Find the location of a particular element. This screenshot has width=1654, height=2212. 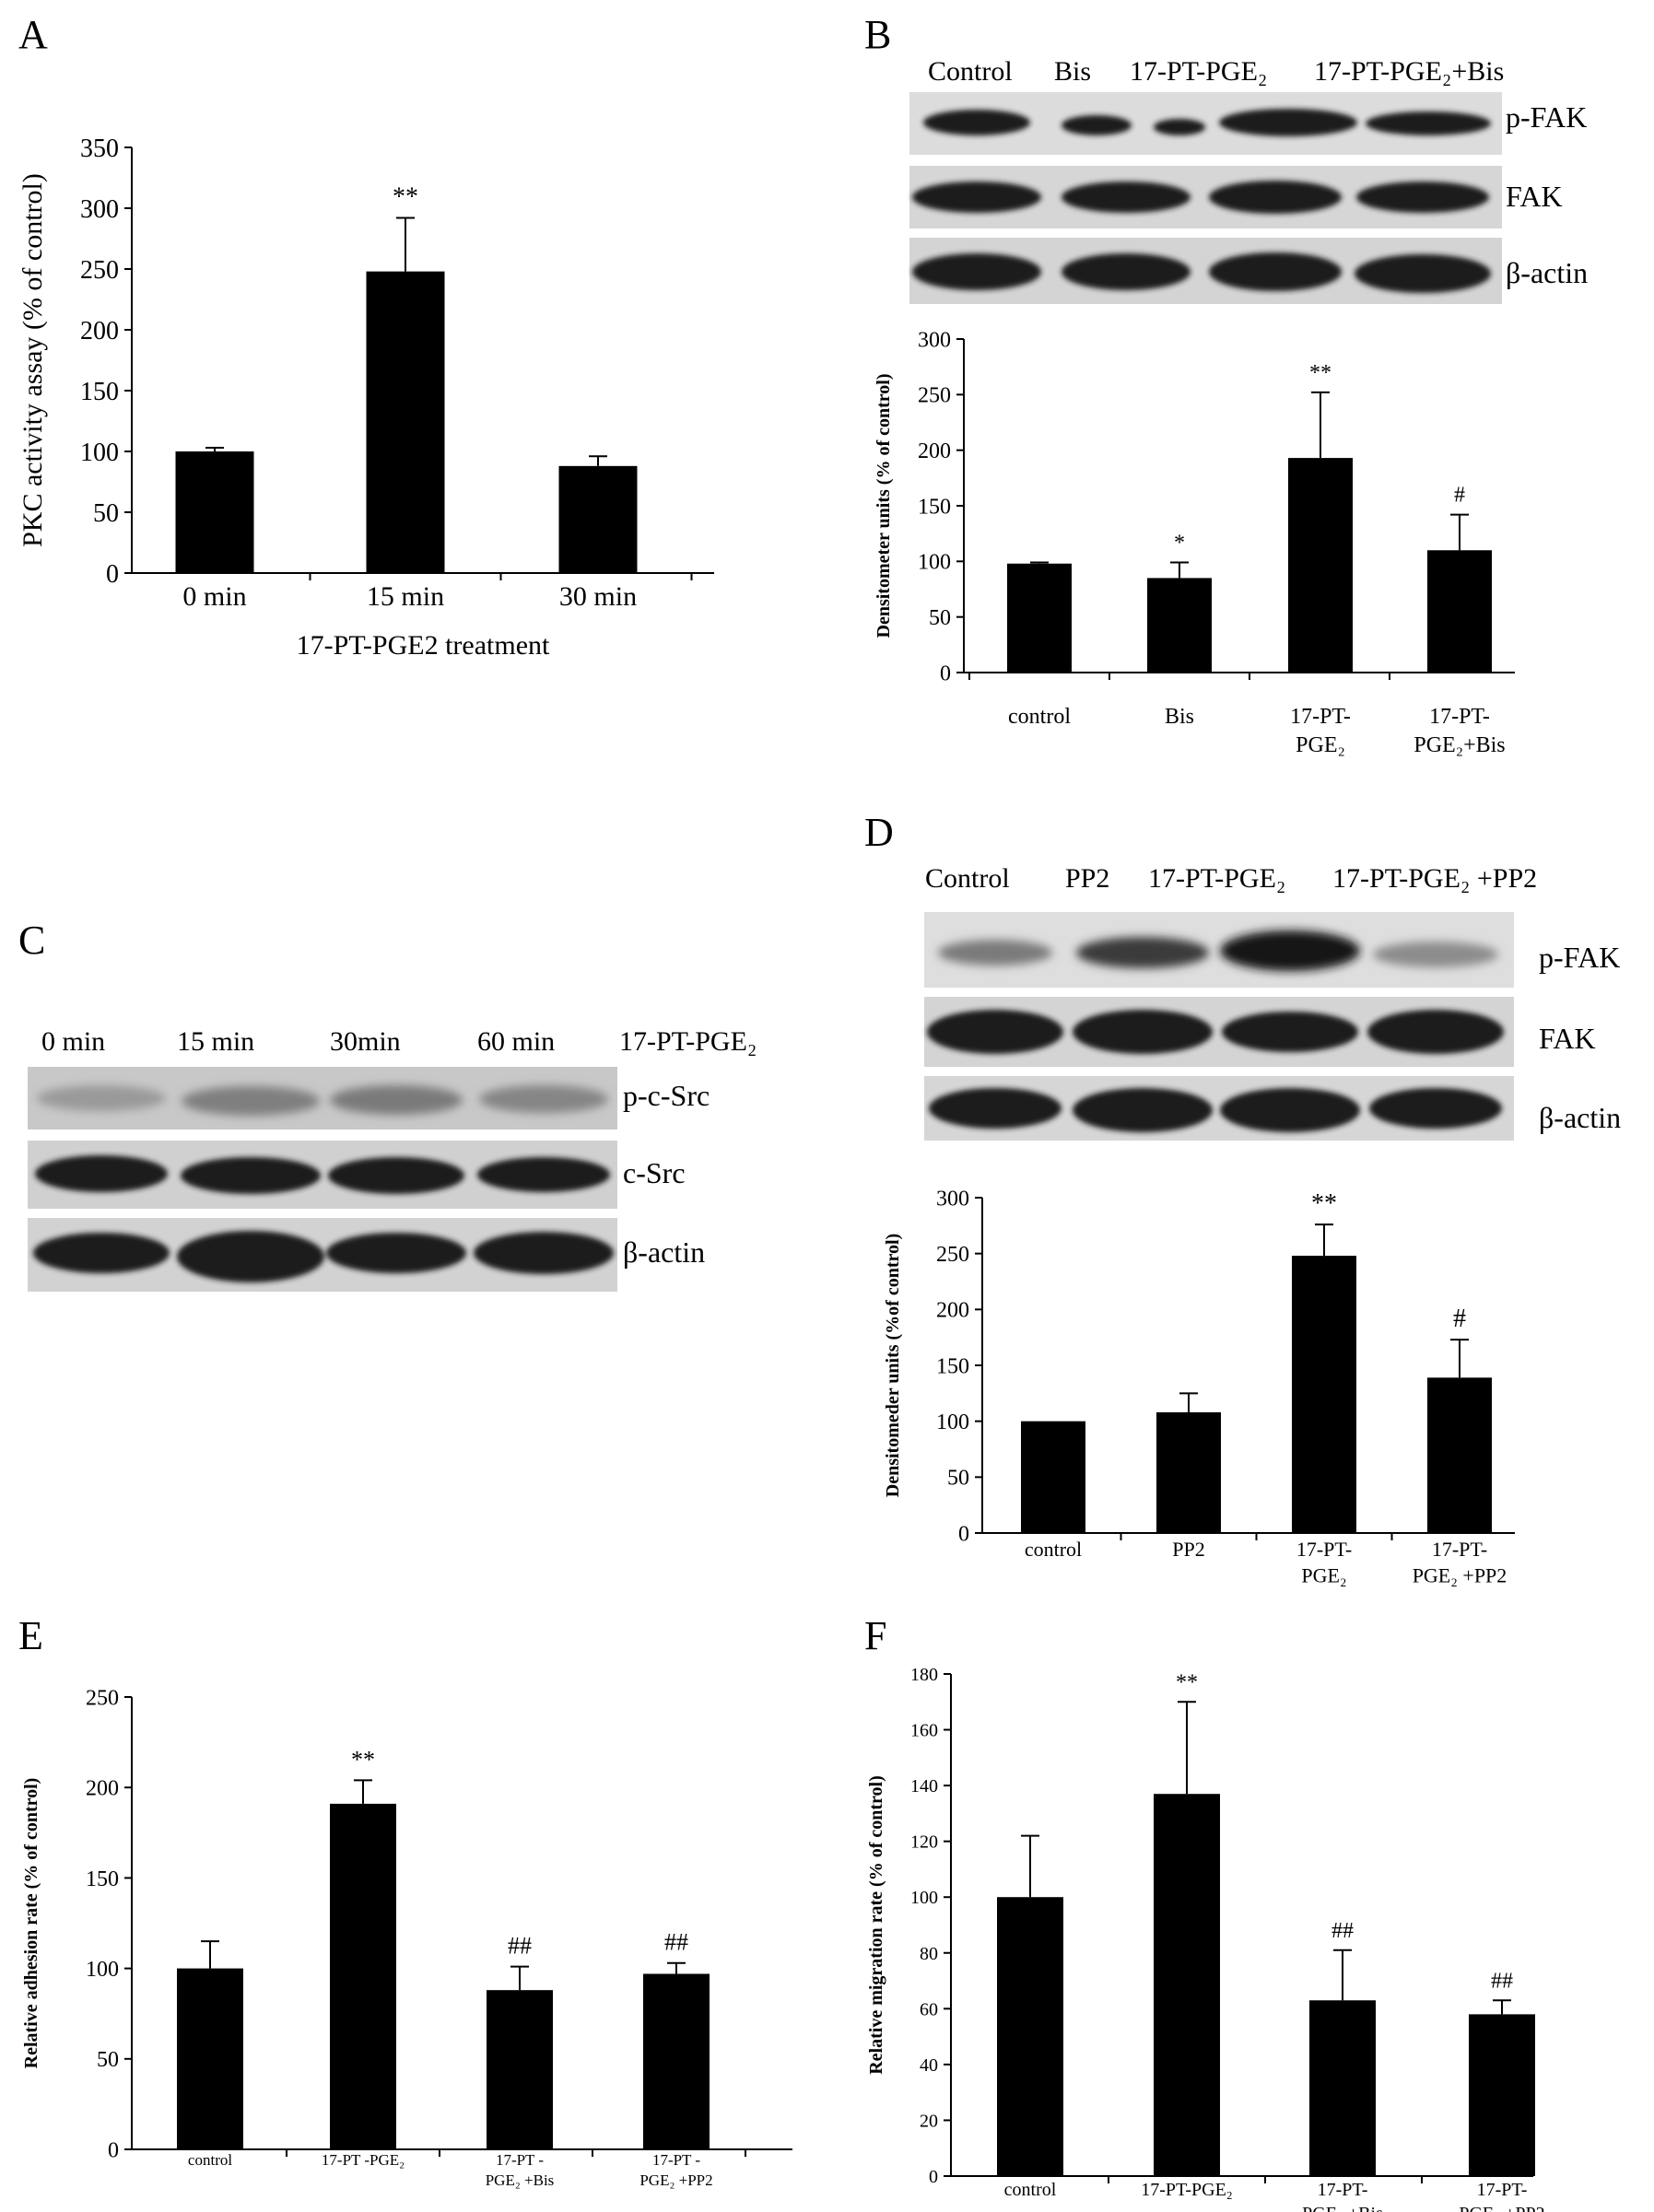

blot-c-label-src: c-Src is located at coordinates (654, 1173).